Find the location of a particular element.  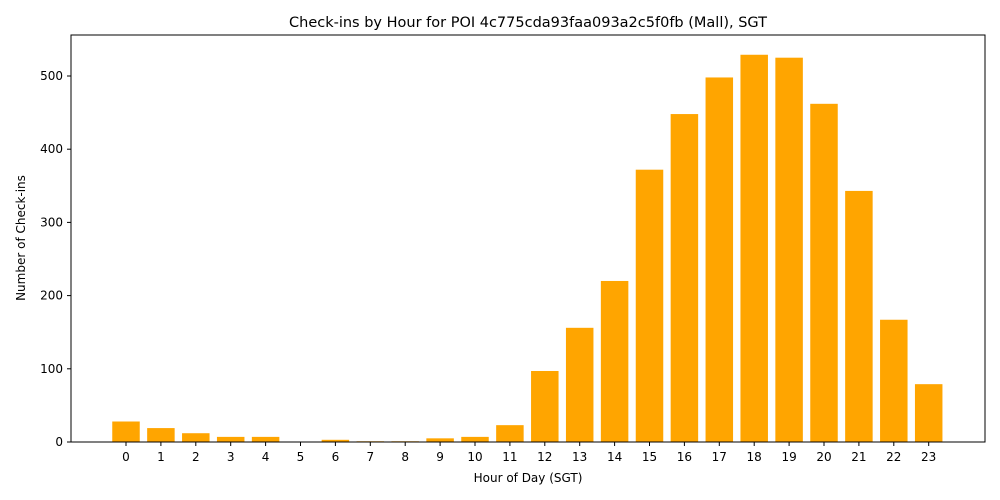

x-tick-label: 0 is located at coordinates (126, 457).